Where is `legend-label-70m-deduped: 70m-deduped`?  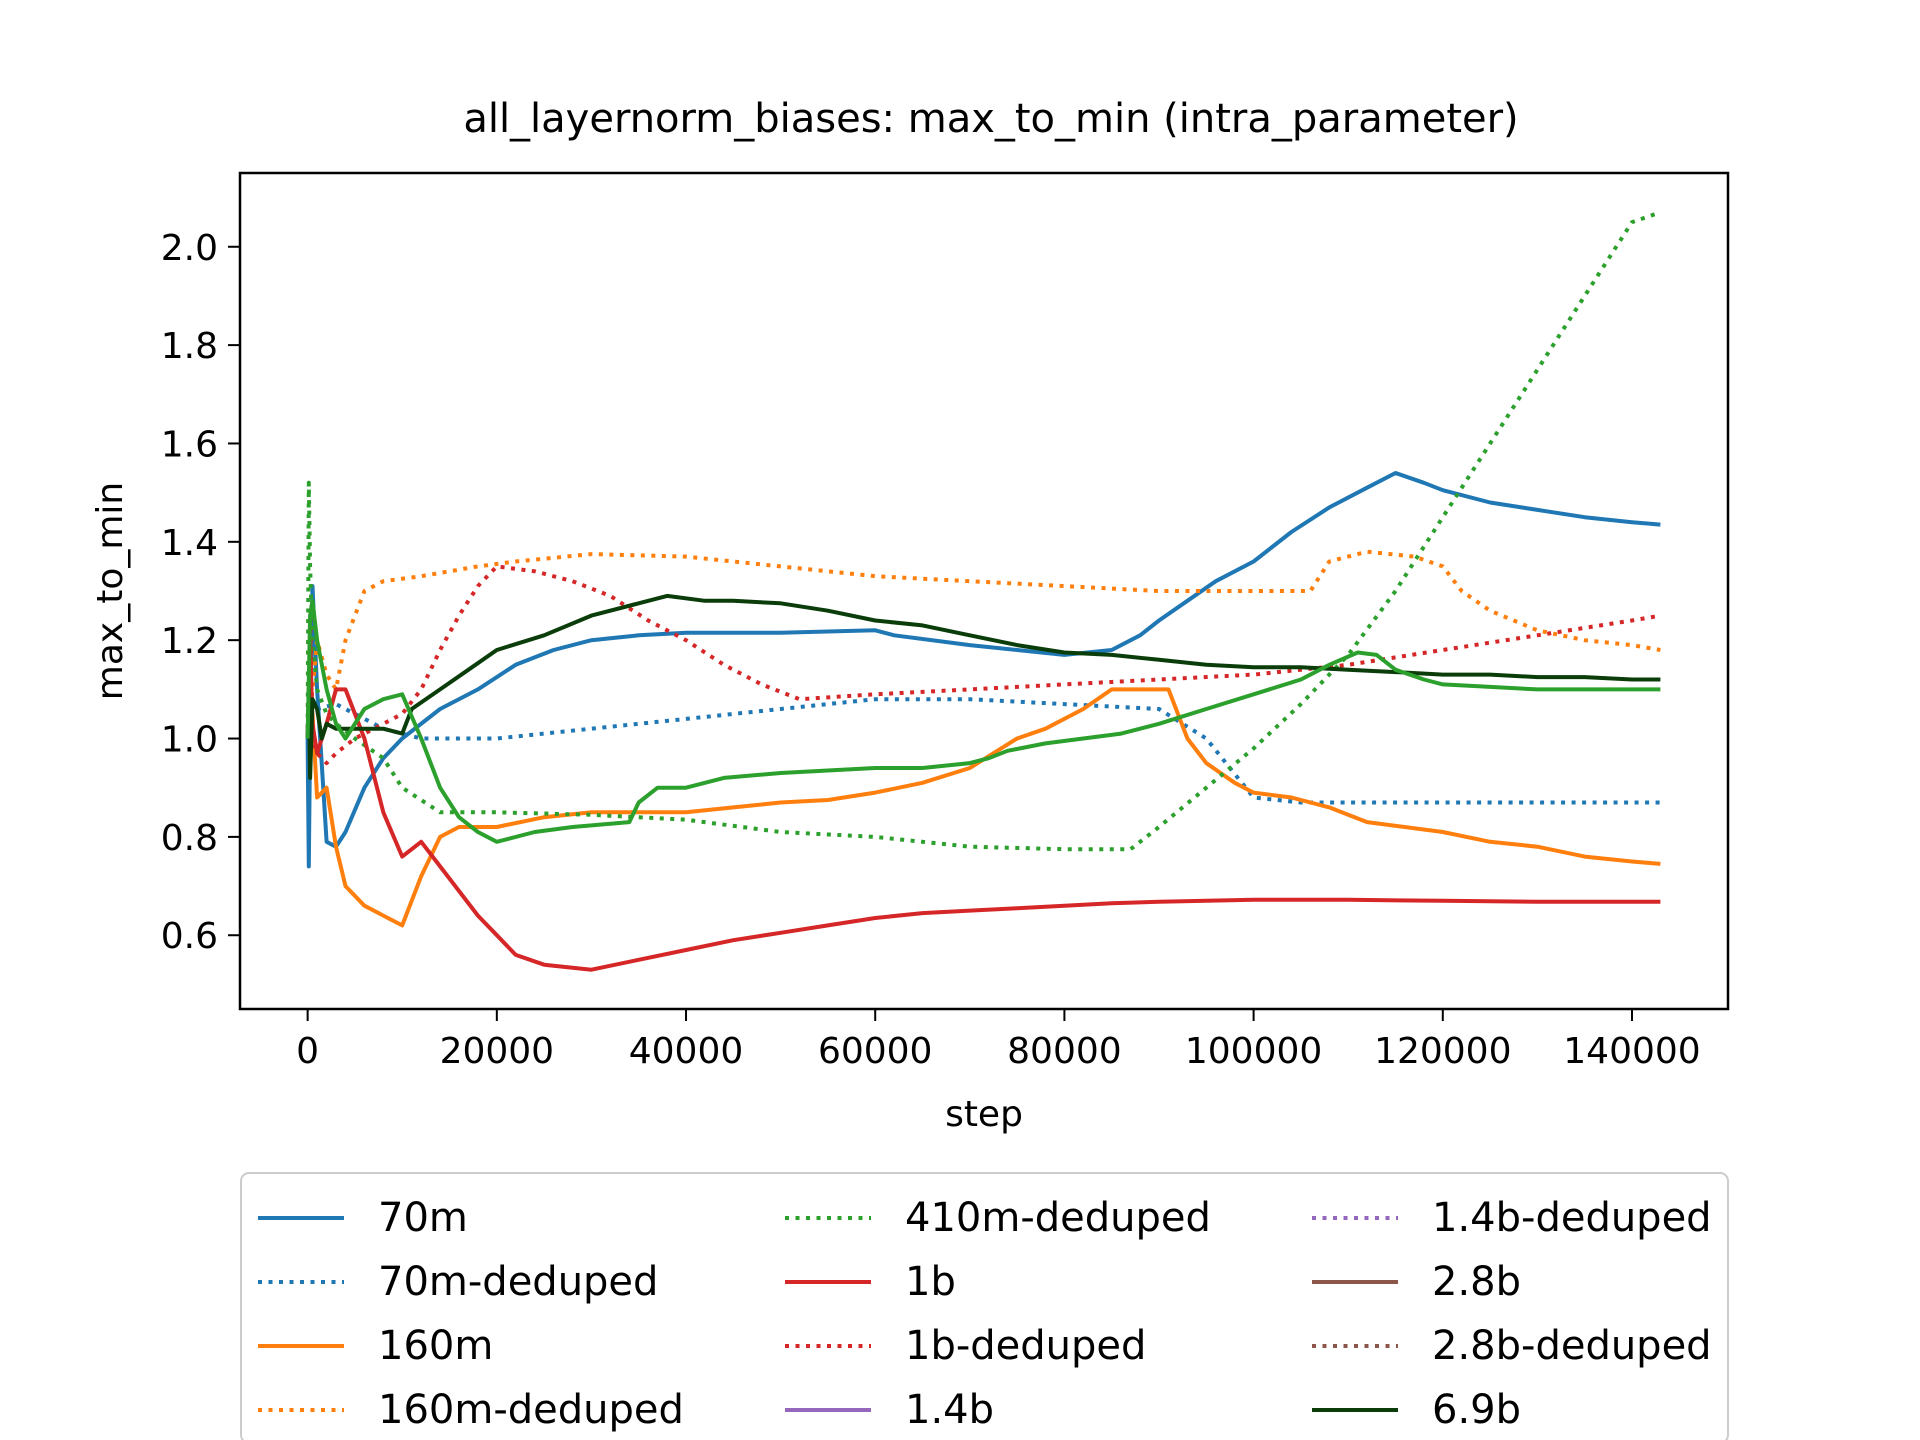 legend-label-70m-deduped: 70m-deduped is located at coordinates (518, 1282).